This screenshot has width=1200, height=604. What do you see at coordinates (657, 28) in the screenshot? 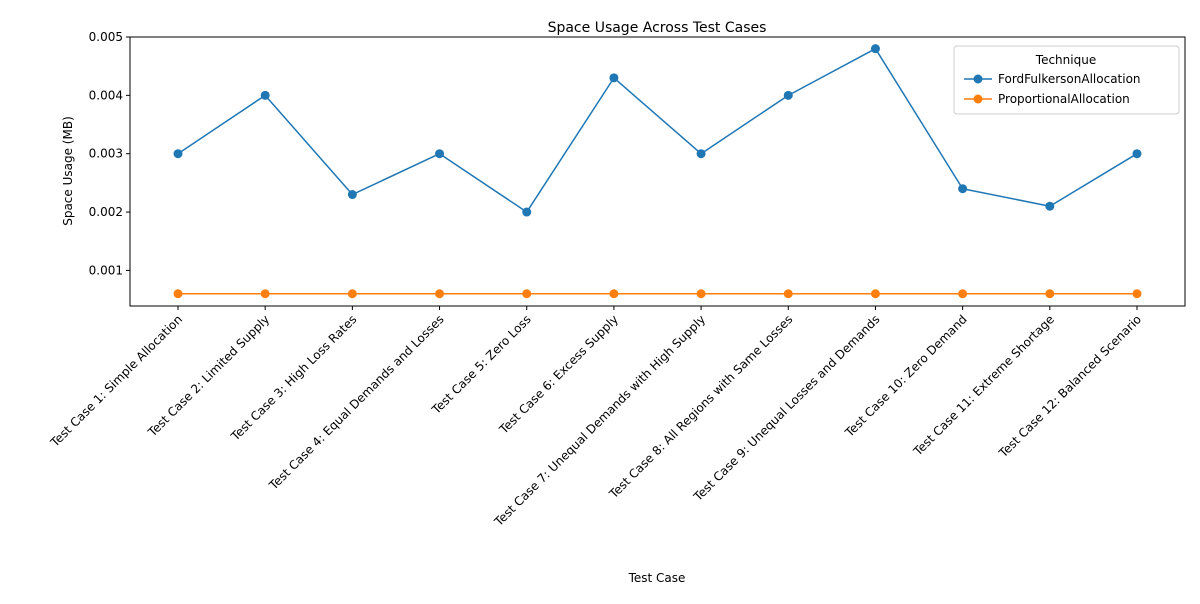
I see `chart-title: Space Usage Across Test Cases` at bounding box center [657, 28].